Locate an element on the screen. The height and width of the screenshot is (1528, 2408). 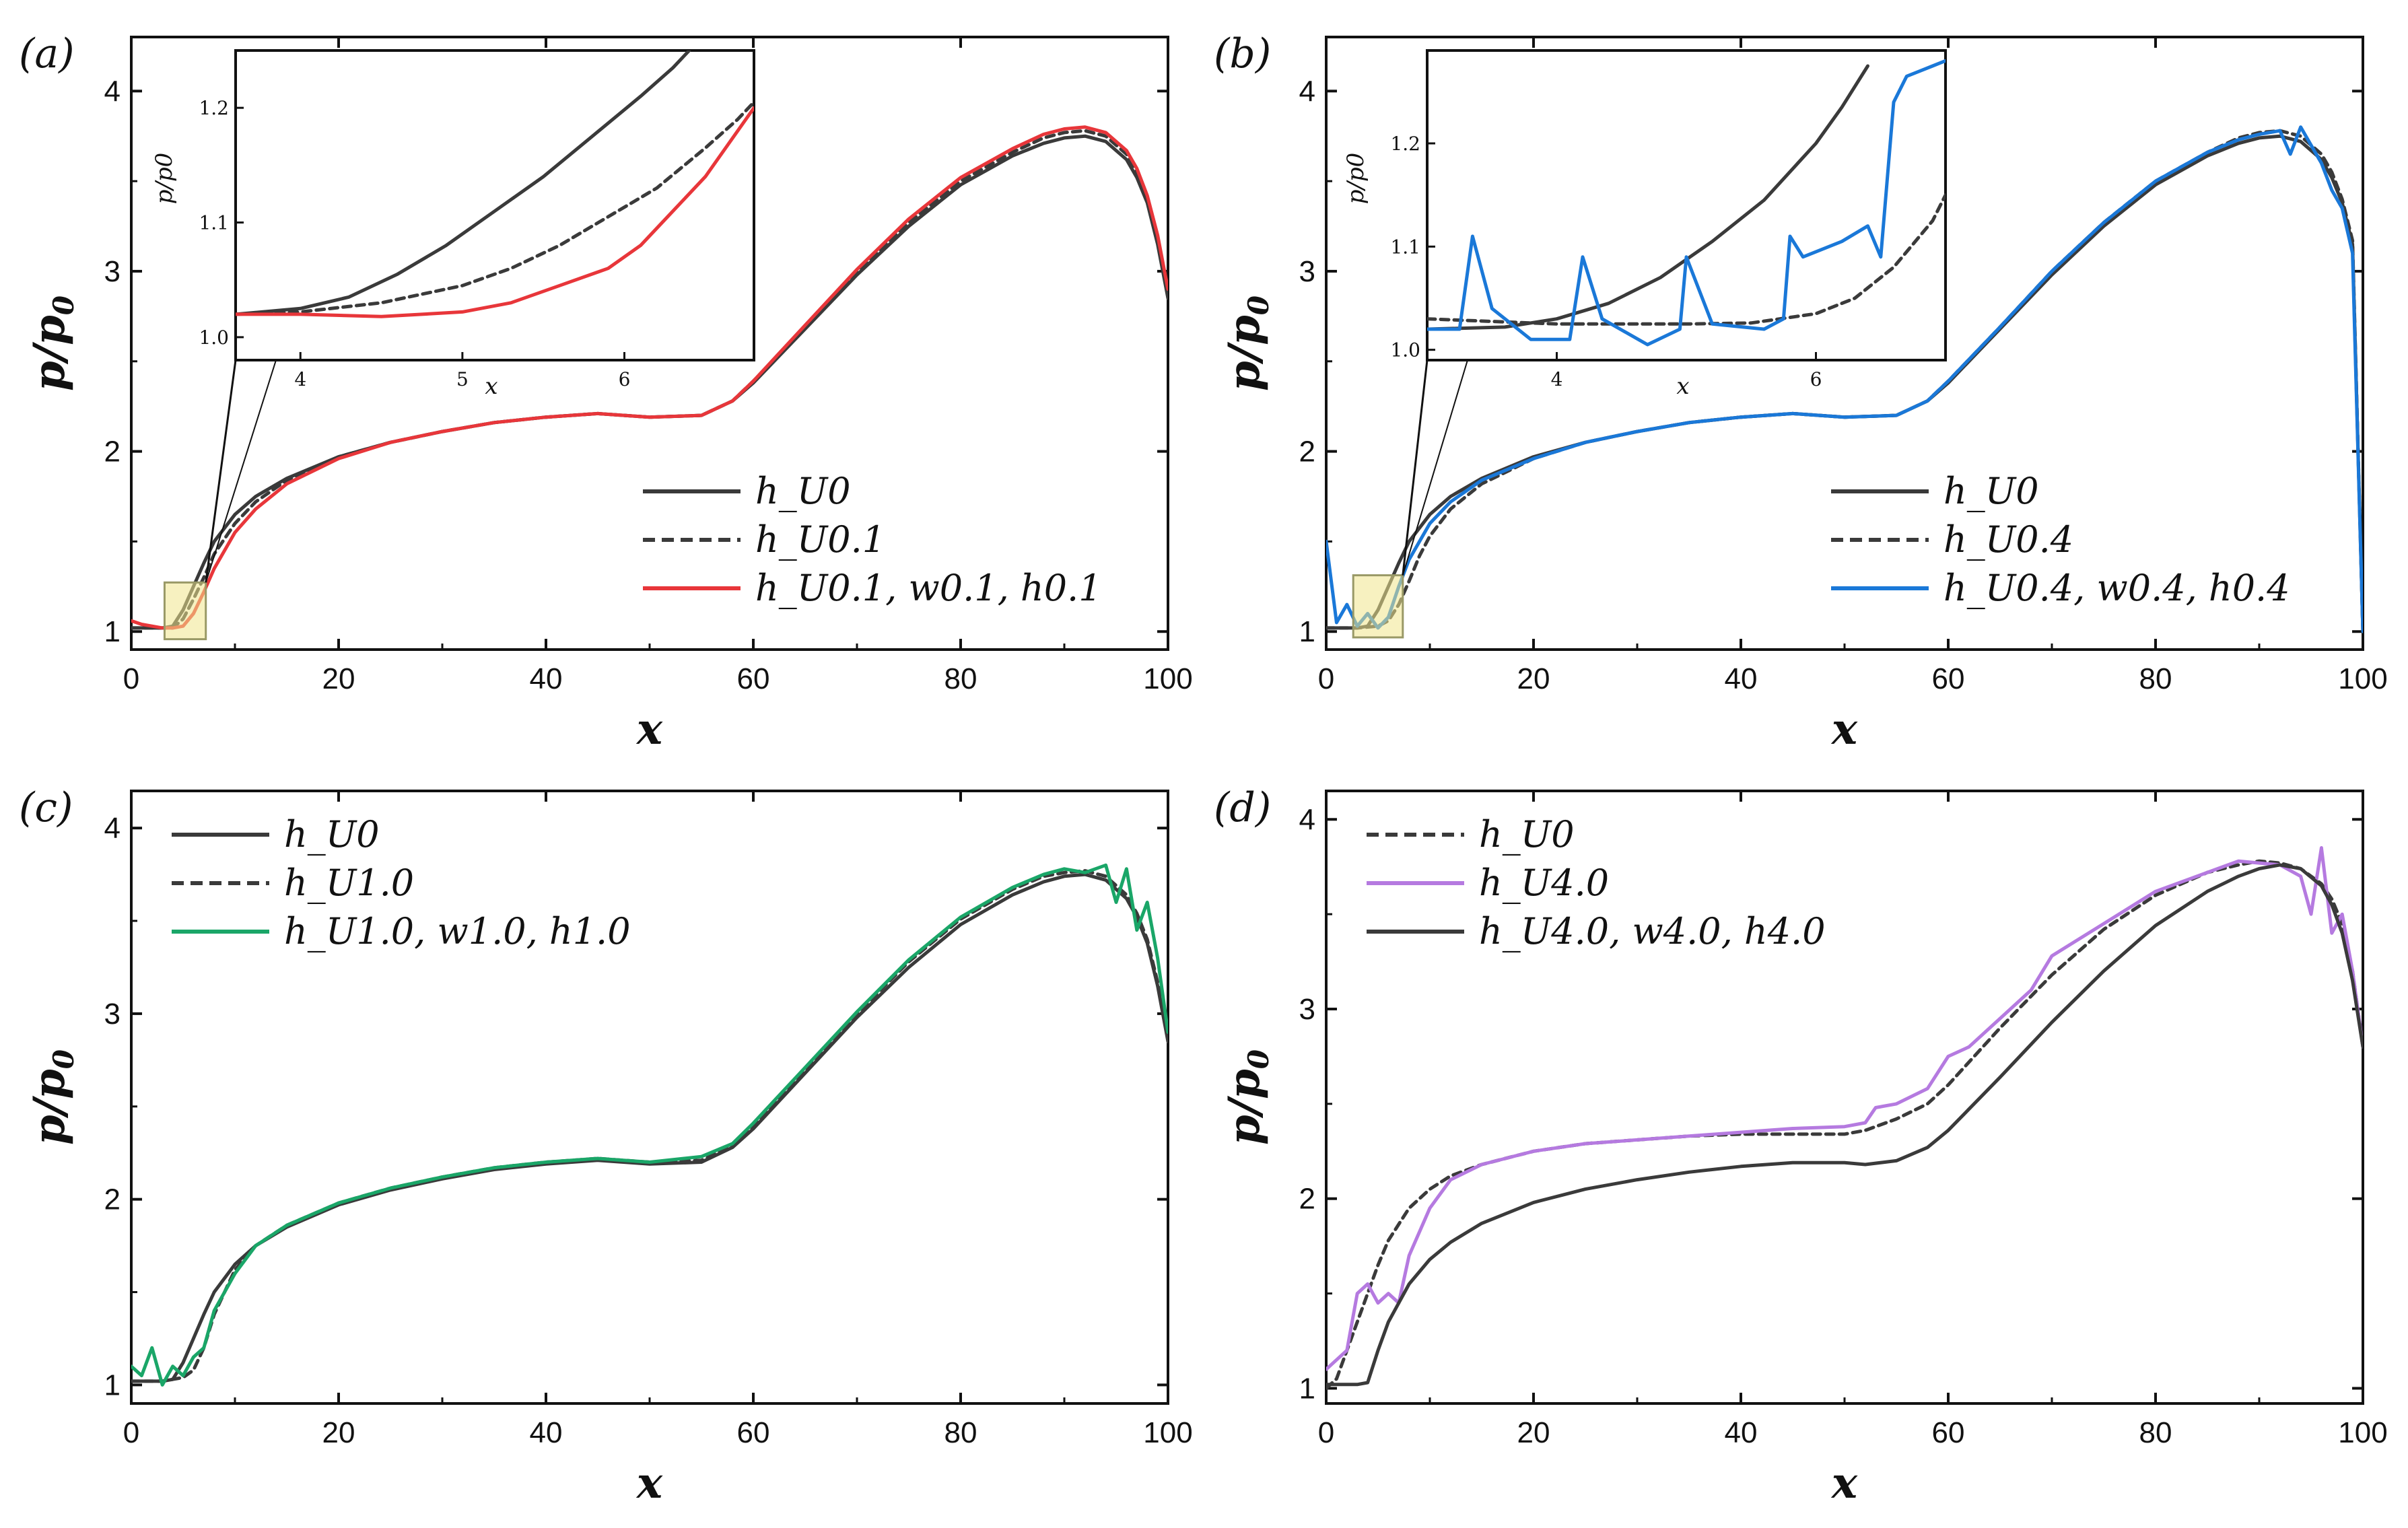
legend-label: h_U0.4, w0.4, h0.4 is located at coordinates (2116, 588).